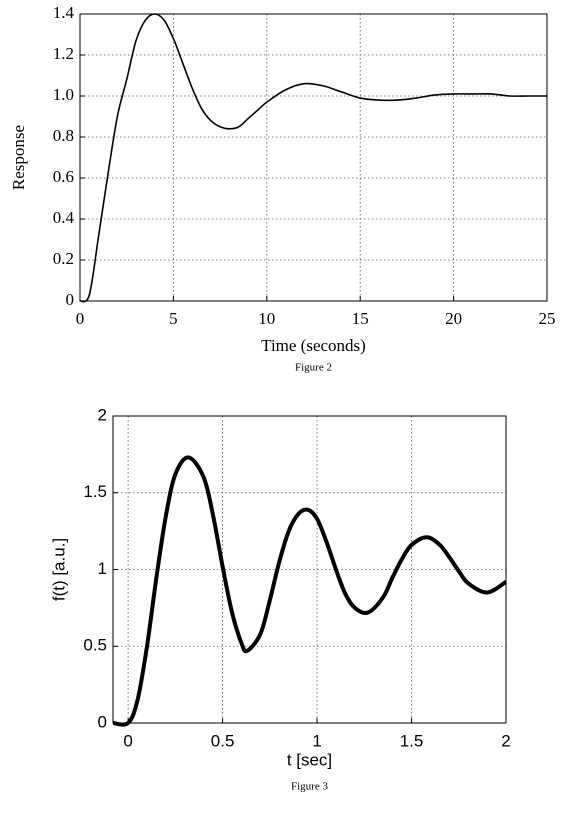 This screenshot has width=565, height=815. I want to click on figure-caption: Figure 3, so click(309, 787).